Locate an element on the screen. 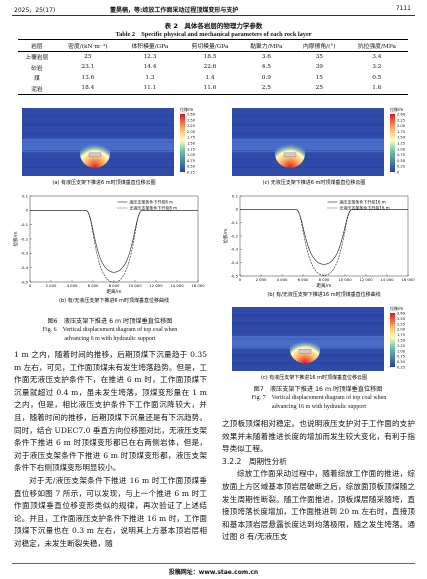 The width and height of the screenshot is (427, 579). table-row: 砂岩 23.1 14.4 22.6 4.5 39 3.2 is located at coordinates (213, 67).